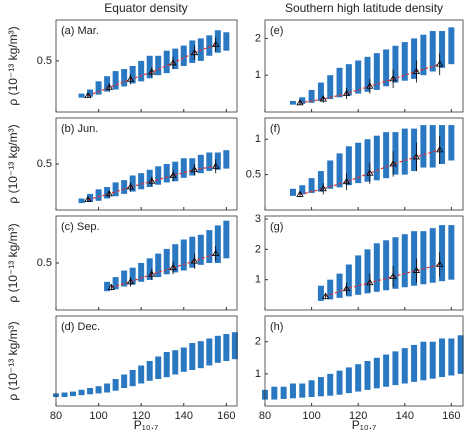 Image resolution: width=474 pixels, height=434 pixels. I want to click on x-tick-label: 140, so click(405, 416).